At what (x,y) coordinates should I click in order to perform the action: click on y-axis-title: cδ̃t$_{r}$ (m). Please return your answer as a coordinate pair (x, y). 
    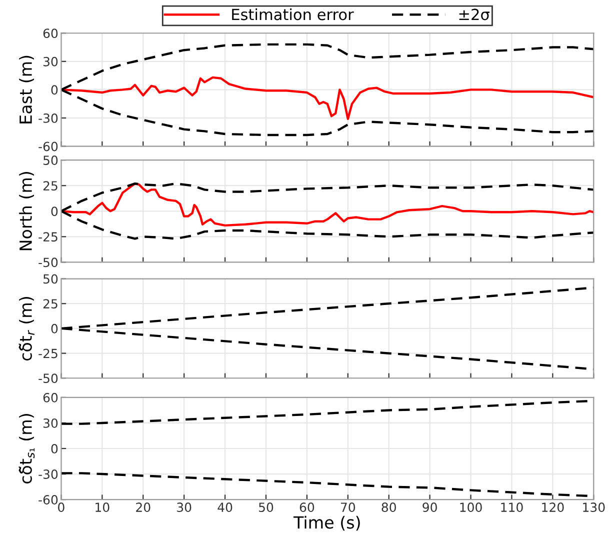
    Looking at the image, I should click on (26, 329).